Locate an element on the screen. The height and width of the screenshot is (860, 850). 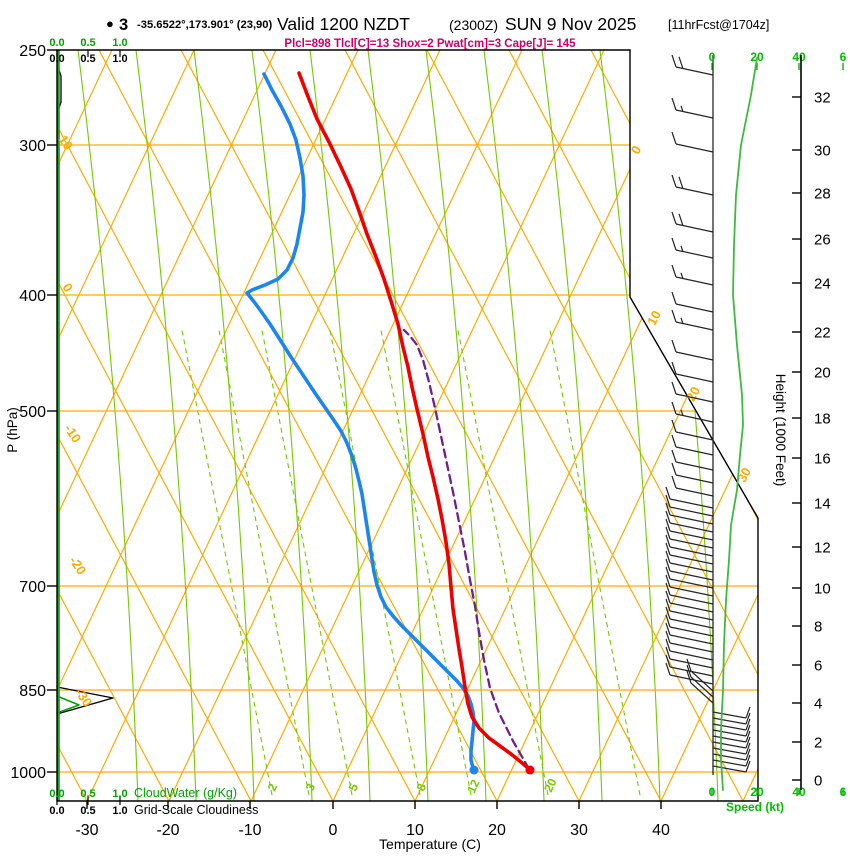
height-tick-label: 8 is located at coordinates (818, 627).